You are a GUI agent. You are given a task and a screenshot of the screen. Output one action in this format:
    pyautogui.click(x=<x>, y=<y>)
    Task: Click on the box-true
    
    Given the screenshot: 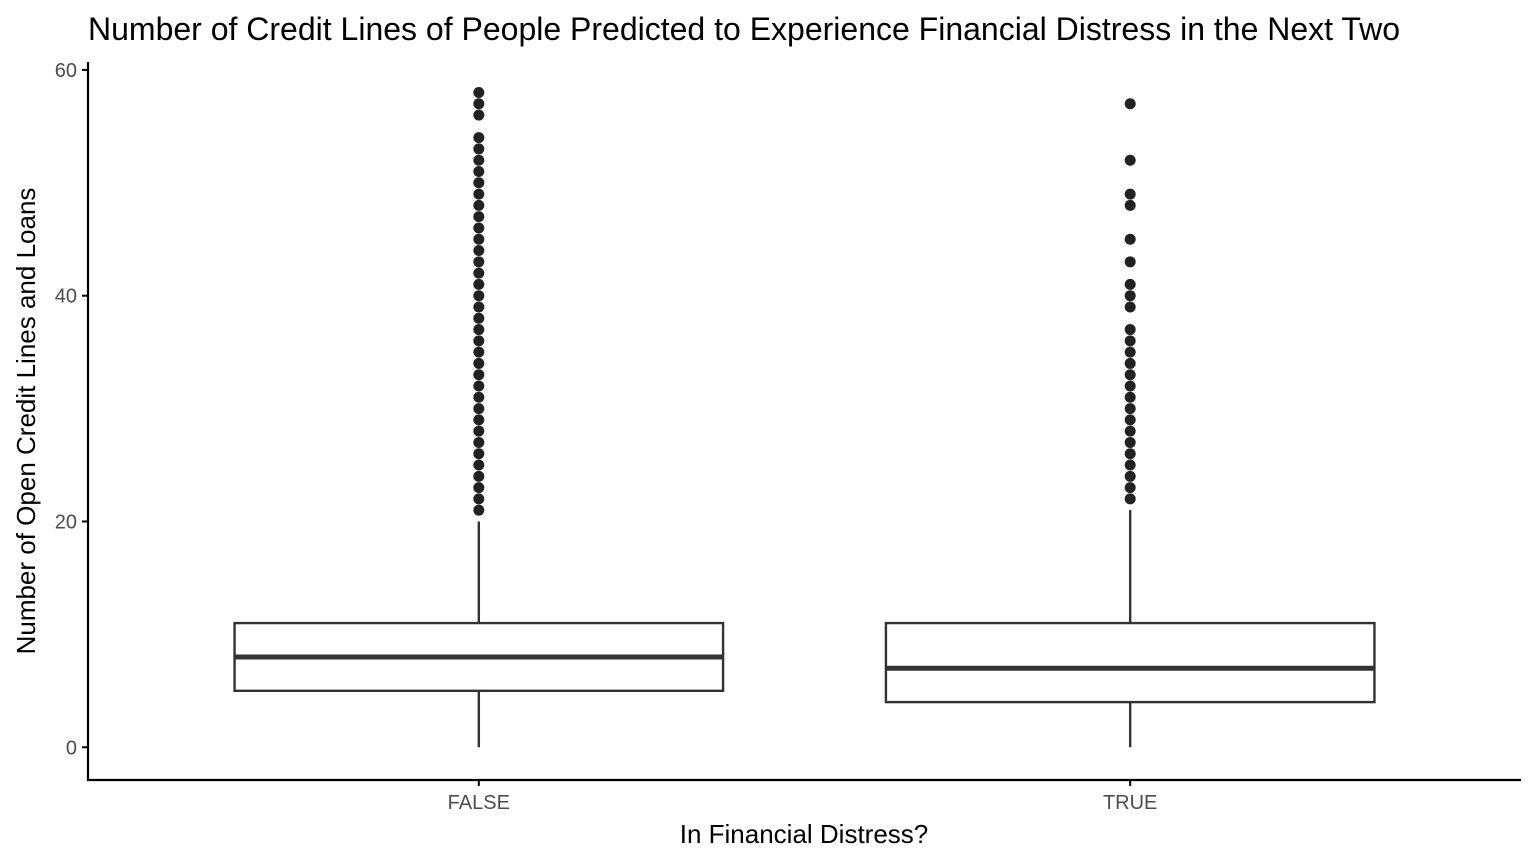 What is the action you would take?
    pyautogui.click(x=1130, y=662)
    